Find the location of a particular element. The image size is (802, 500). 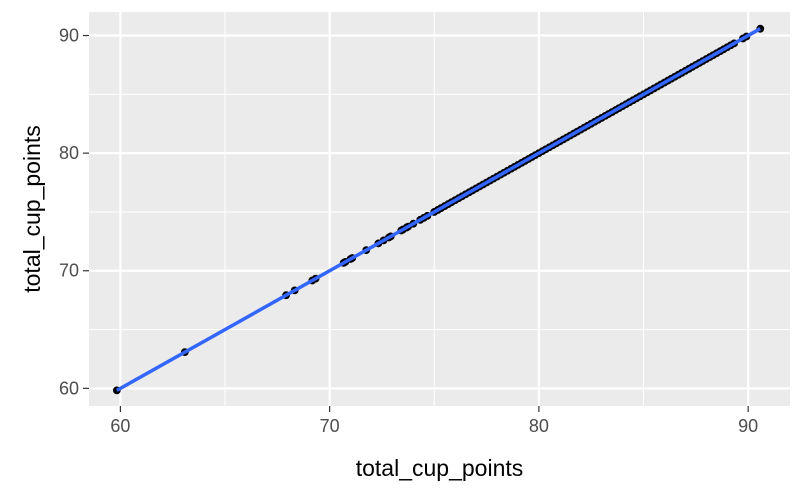

x-tick-label: 60 is located at coordinates (120, 426).